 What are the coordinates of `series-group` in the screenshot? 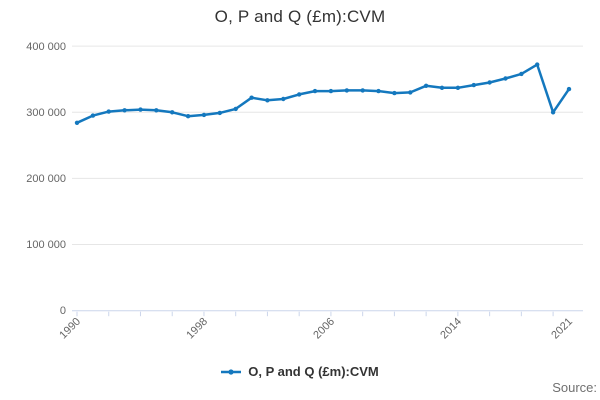 It's located at (323, 94).